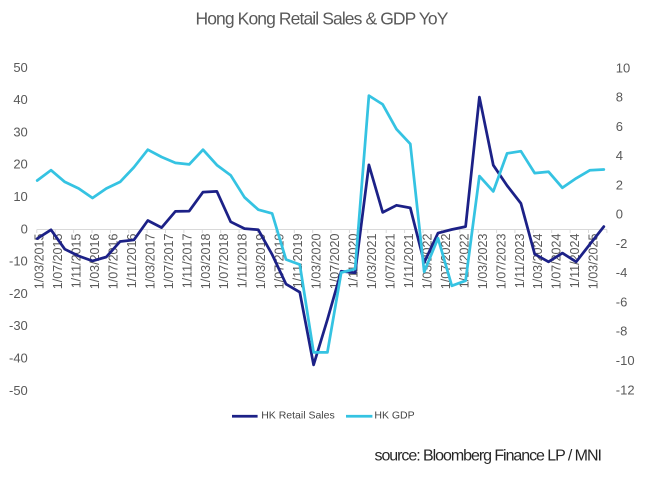 The image size is (658, 479). Describe the element at coordinates (520, 261) in the screenshot. I see `svg-text: 1/11/2023` at that location.